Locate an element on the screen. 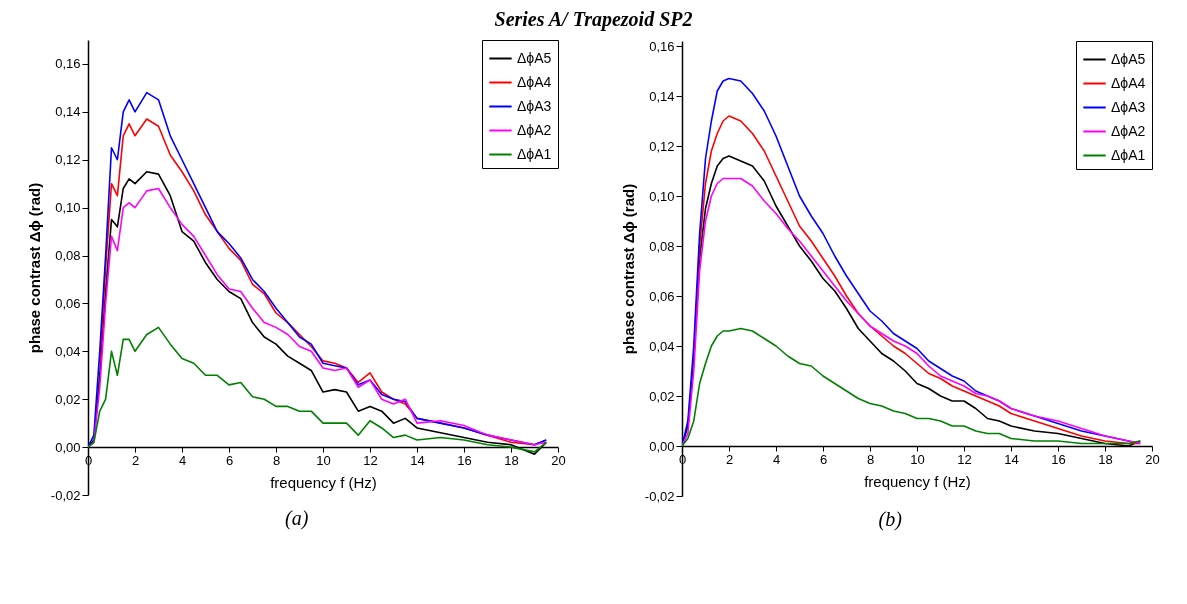  text: (a) is located at coordinates (297, 518).